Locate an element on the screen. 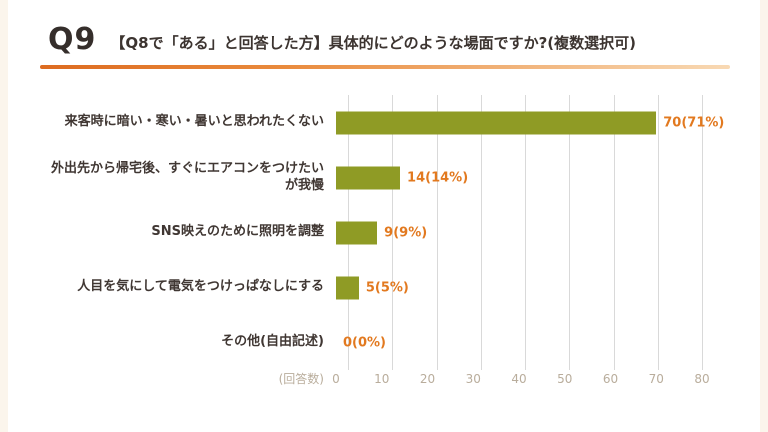 The height and width of the screenshot is (432, 768). bar-row: 外出先から帰宅後、すぐにエアコンをつけたいが我慢 14(14%) is located at coordinates (373, 177).